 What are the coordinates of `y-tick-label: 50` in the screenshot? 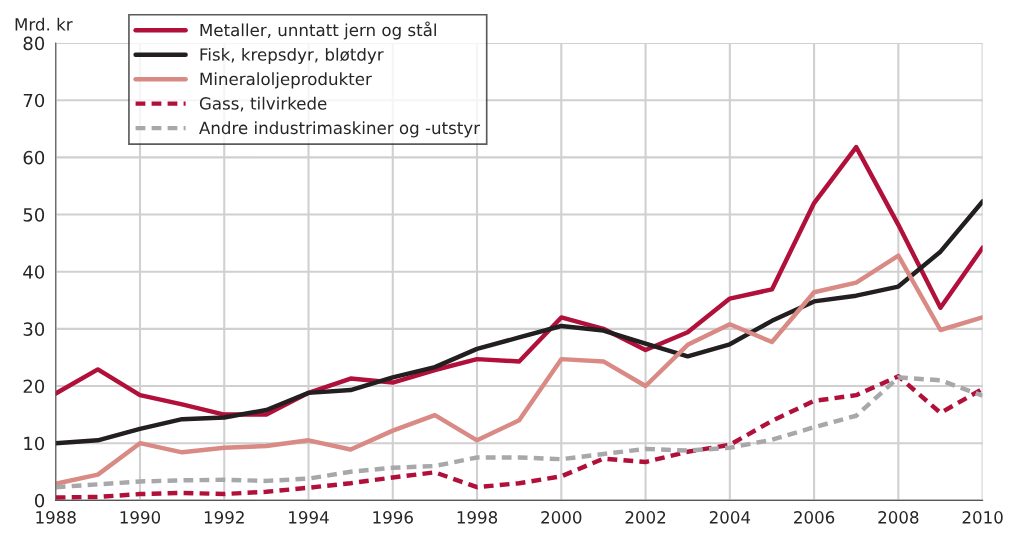 It's located at (34, 214).